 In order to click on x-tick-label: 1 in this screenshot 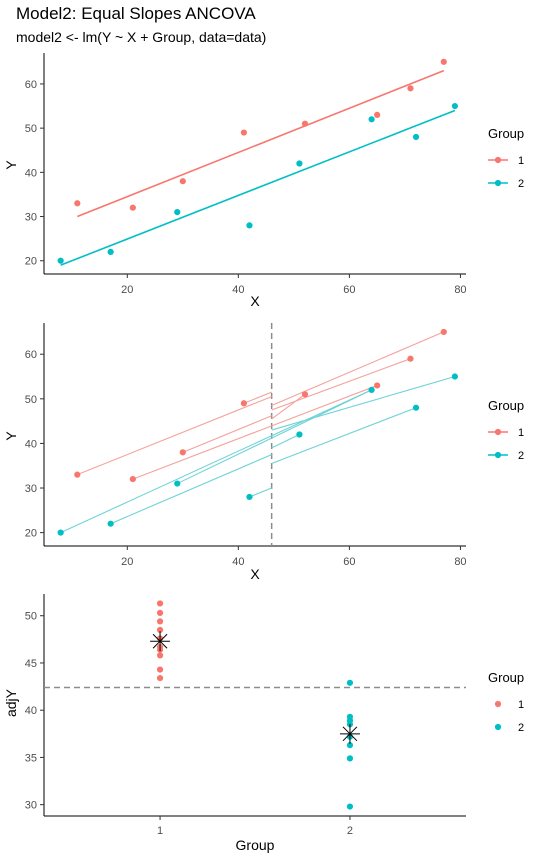, I will do `click(160, 831)`.